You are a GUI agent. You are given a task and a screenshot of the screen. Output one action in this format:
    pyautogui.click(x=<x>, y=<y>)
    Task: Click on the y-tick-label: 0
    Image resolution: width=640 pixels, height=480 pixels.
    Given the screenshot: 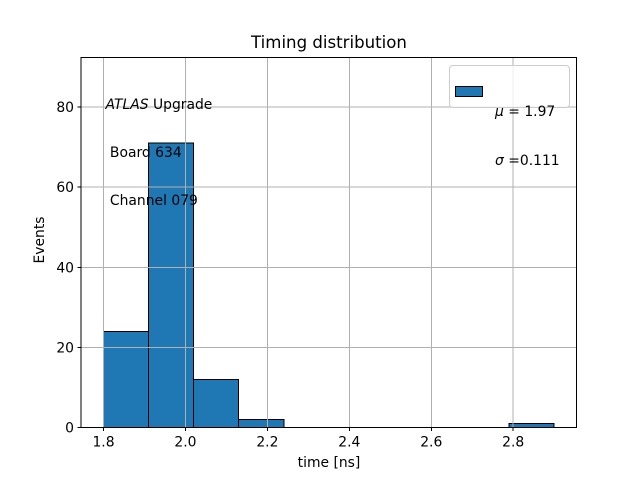 What is the action you would take?
    pyautogui.click(x=69, y=429)
    